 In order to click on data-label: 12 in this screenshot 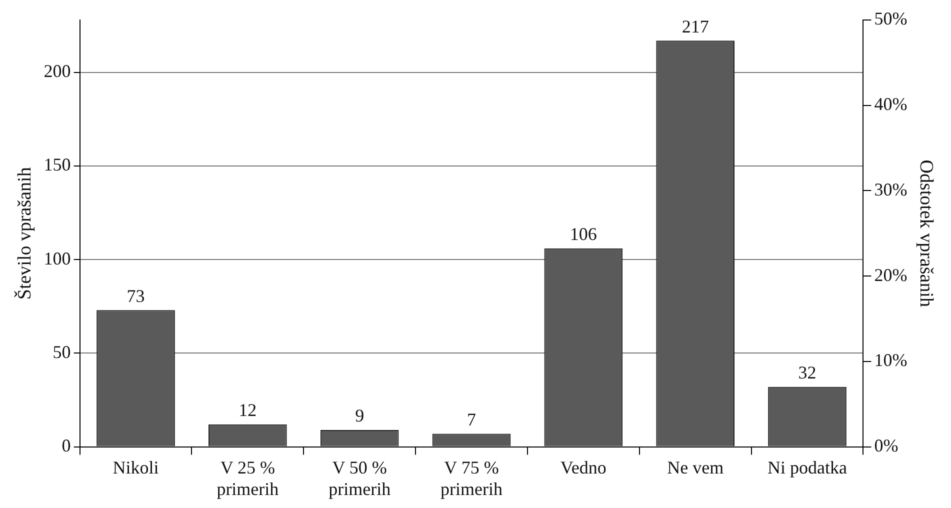, I will do `click(247, 410)`.